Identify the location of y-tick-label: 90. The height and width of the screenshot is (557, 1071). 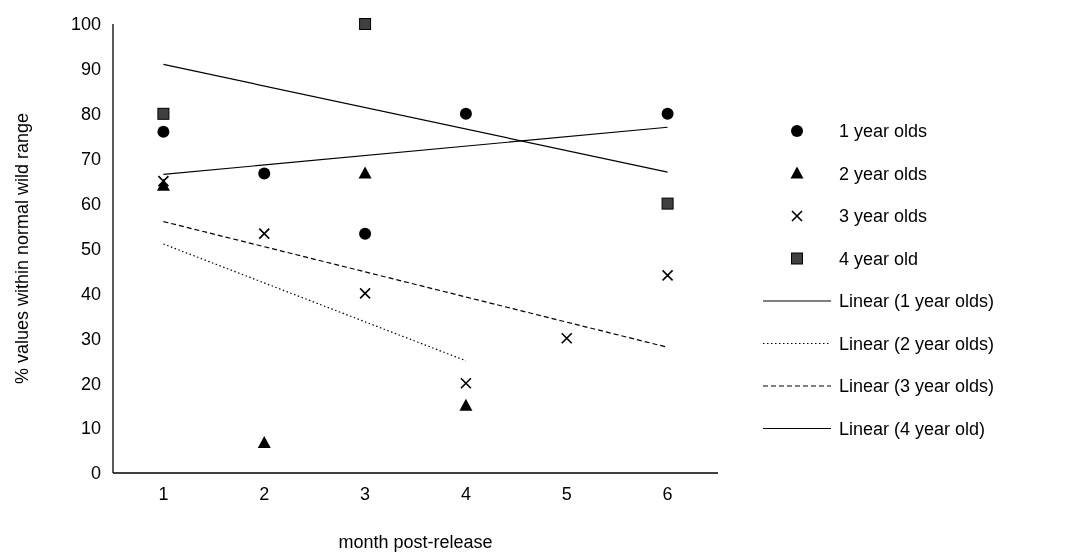
(90, 69).